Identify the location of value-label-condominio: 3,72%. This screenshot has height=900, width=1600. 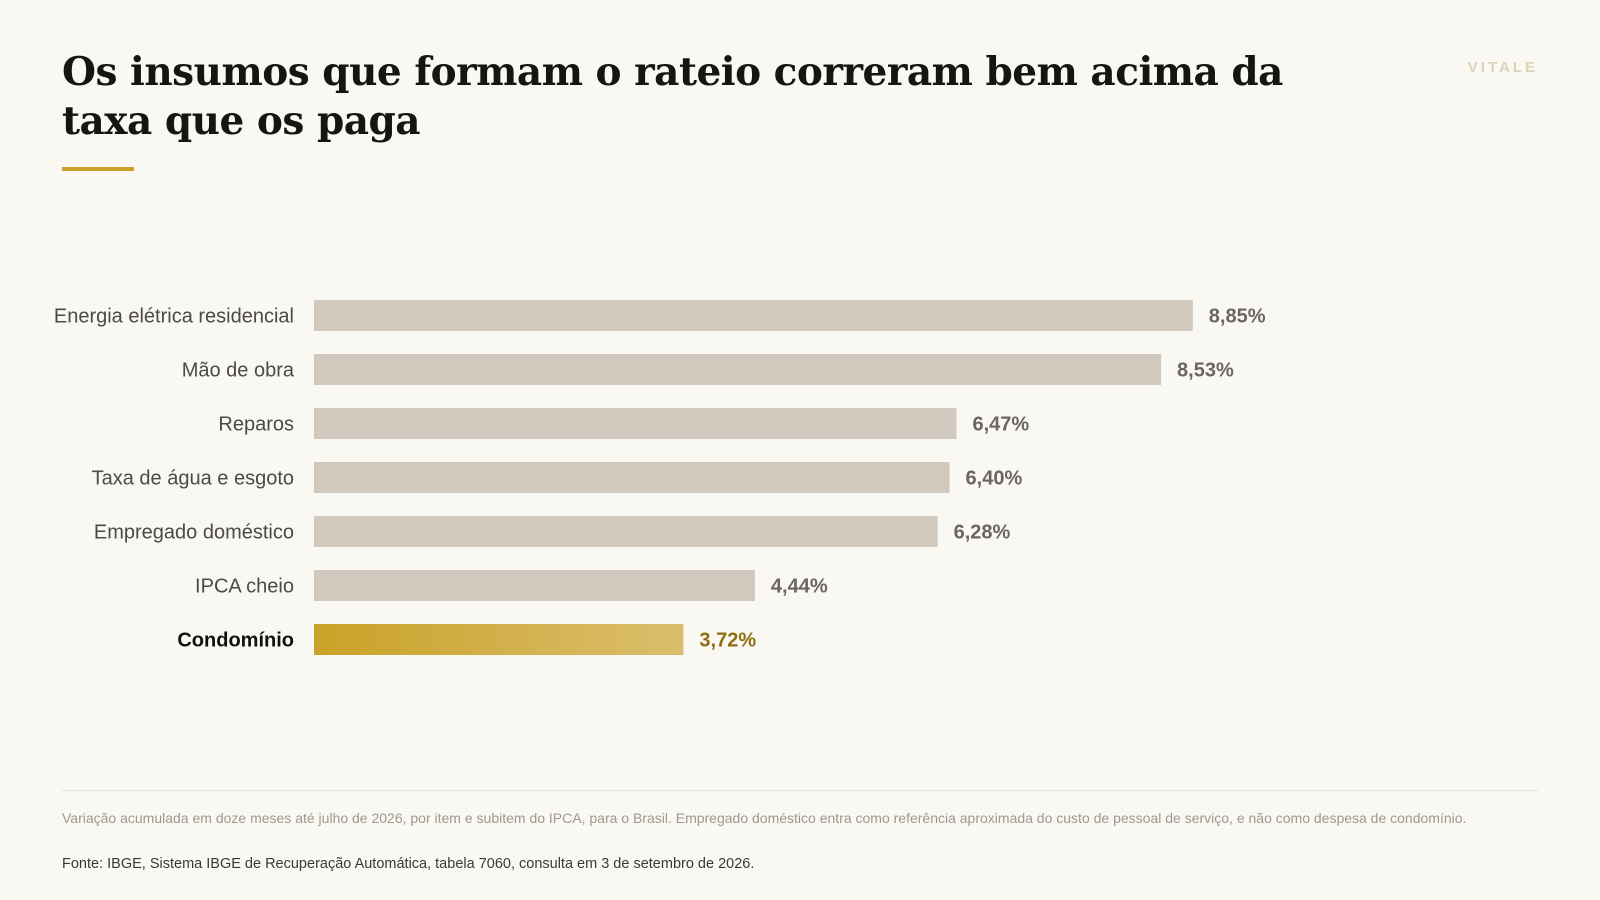
(727, 641).